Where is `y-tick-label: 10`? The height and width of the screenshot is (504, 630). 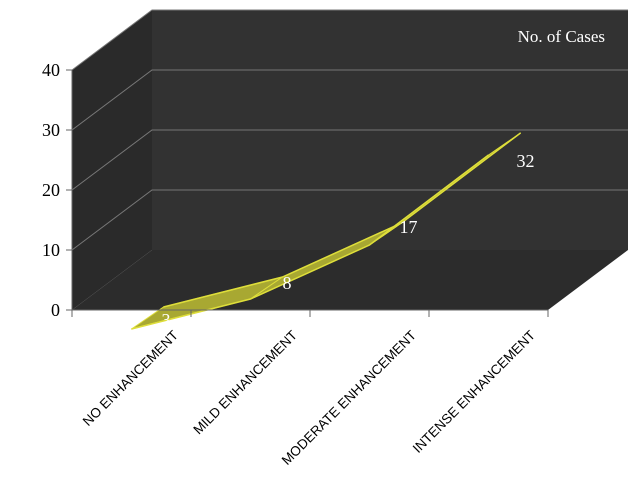 y-tick-label: 10 is located at coordinates (51, 250).